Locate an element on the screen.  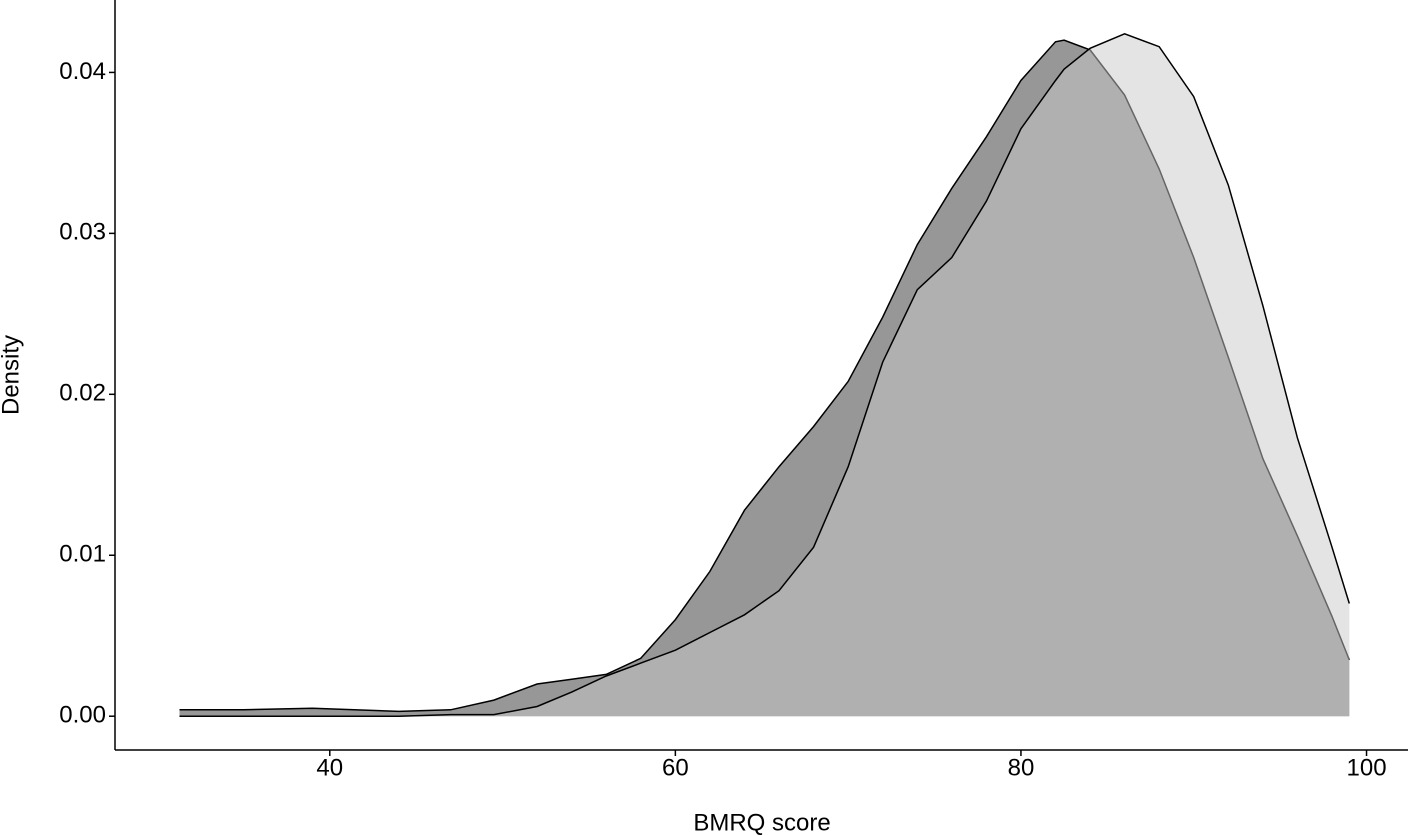
y-tick-label: 0.01 is located at coordinates (82, 554).